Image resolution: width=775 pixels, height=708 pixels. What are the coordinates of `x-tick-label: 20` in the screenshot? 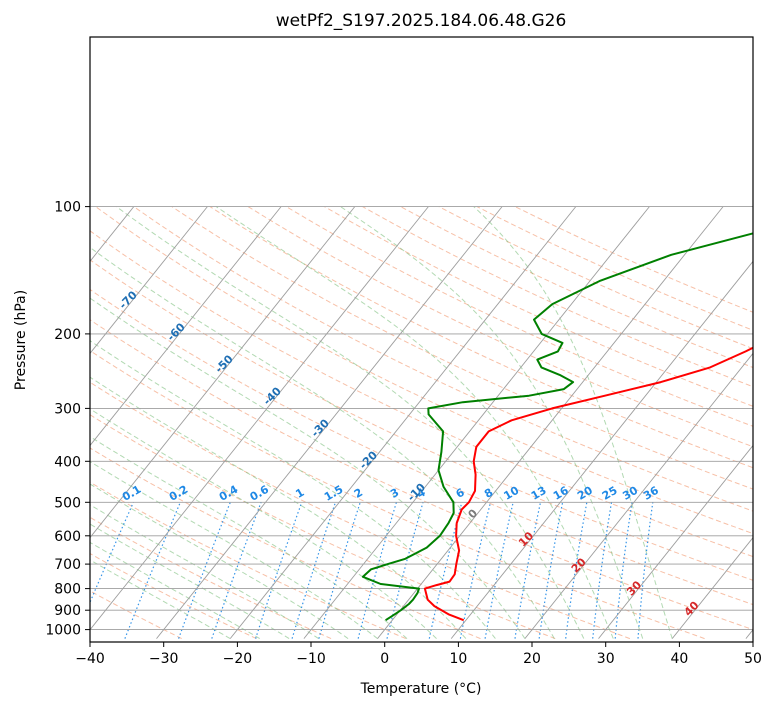 It's located at (532, 659).